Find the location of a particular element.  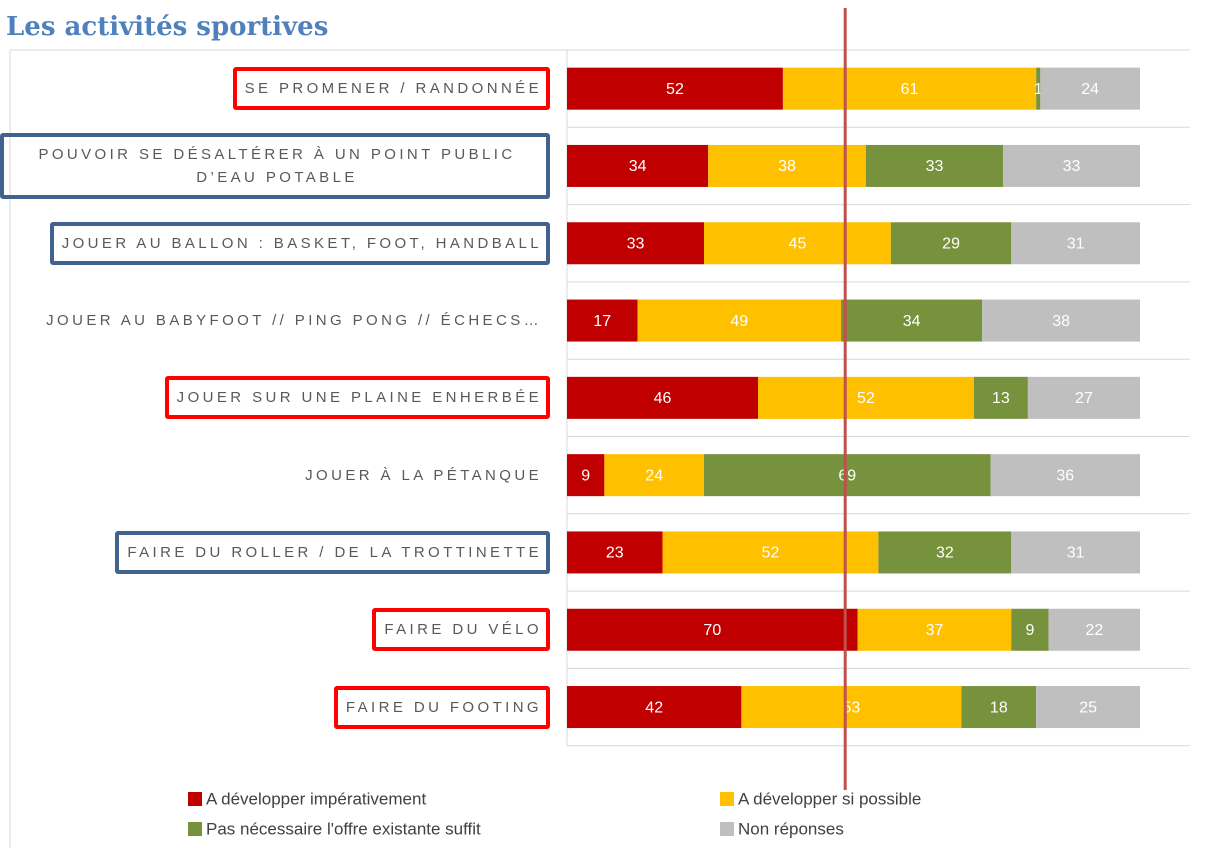

category-label-row: JOUER SUR UNE PLAINE ENHERBÉE is located at coordinates (275, 398).